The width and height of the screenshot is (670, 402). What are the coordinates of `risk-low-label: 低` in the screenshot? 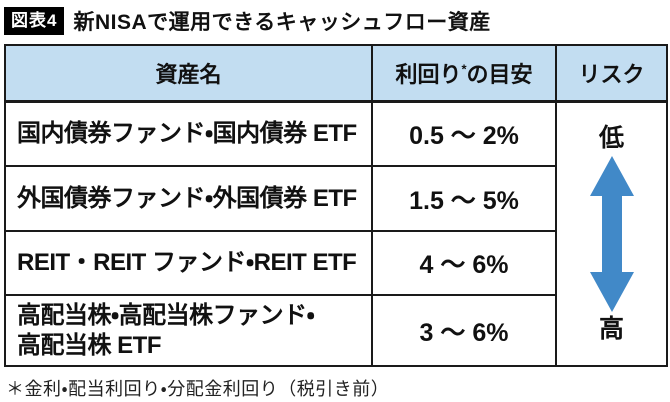 It's located at (611, 137).